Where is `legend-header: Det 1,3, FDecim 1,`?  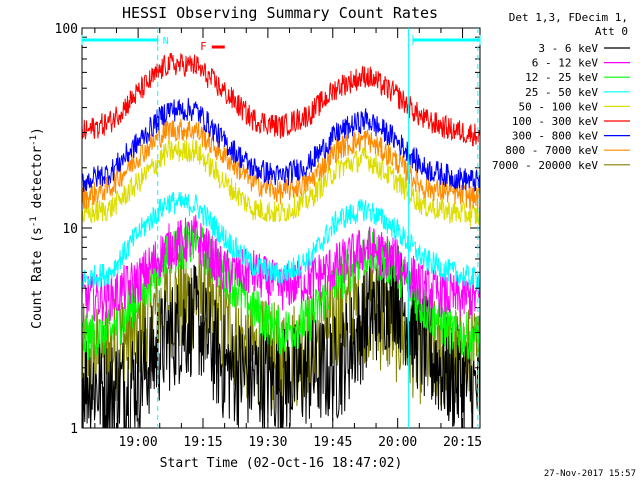 legend-header: Det 1,3, FDecim 1, is located at coordinates (568, 17).